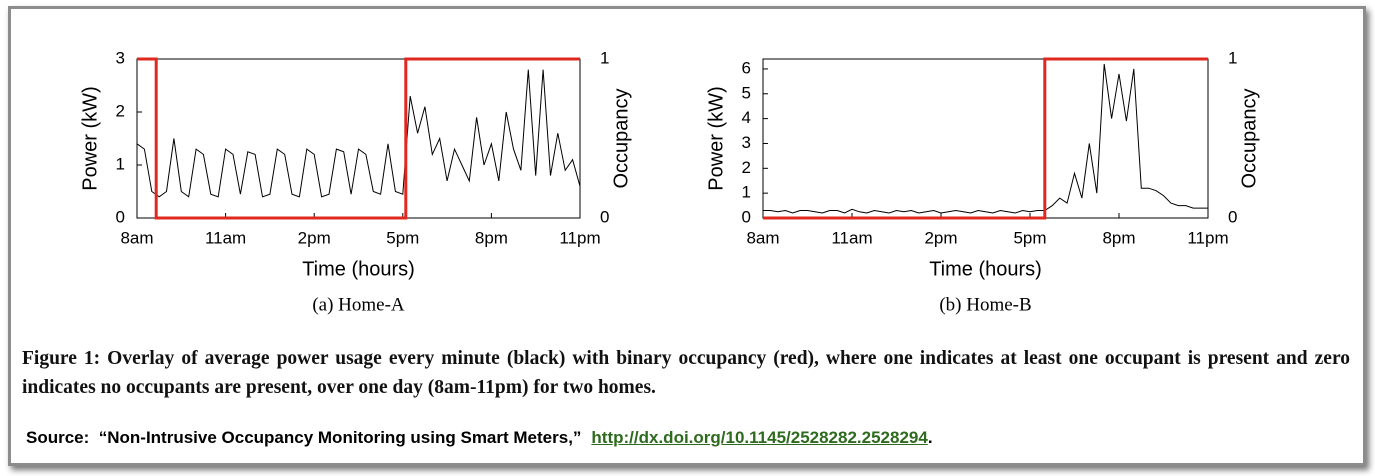 The image size is (1375, 476). I want to click on y-tick-label: 5, so click(746, 92).